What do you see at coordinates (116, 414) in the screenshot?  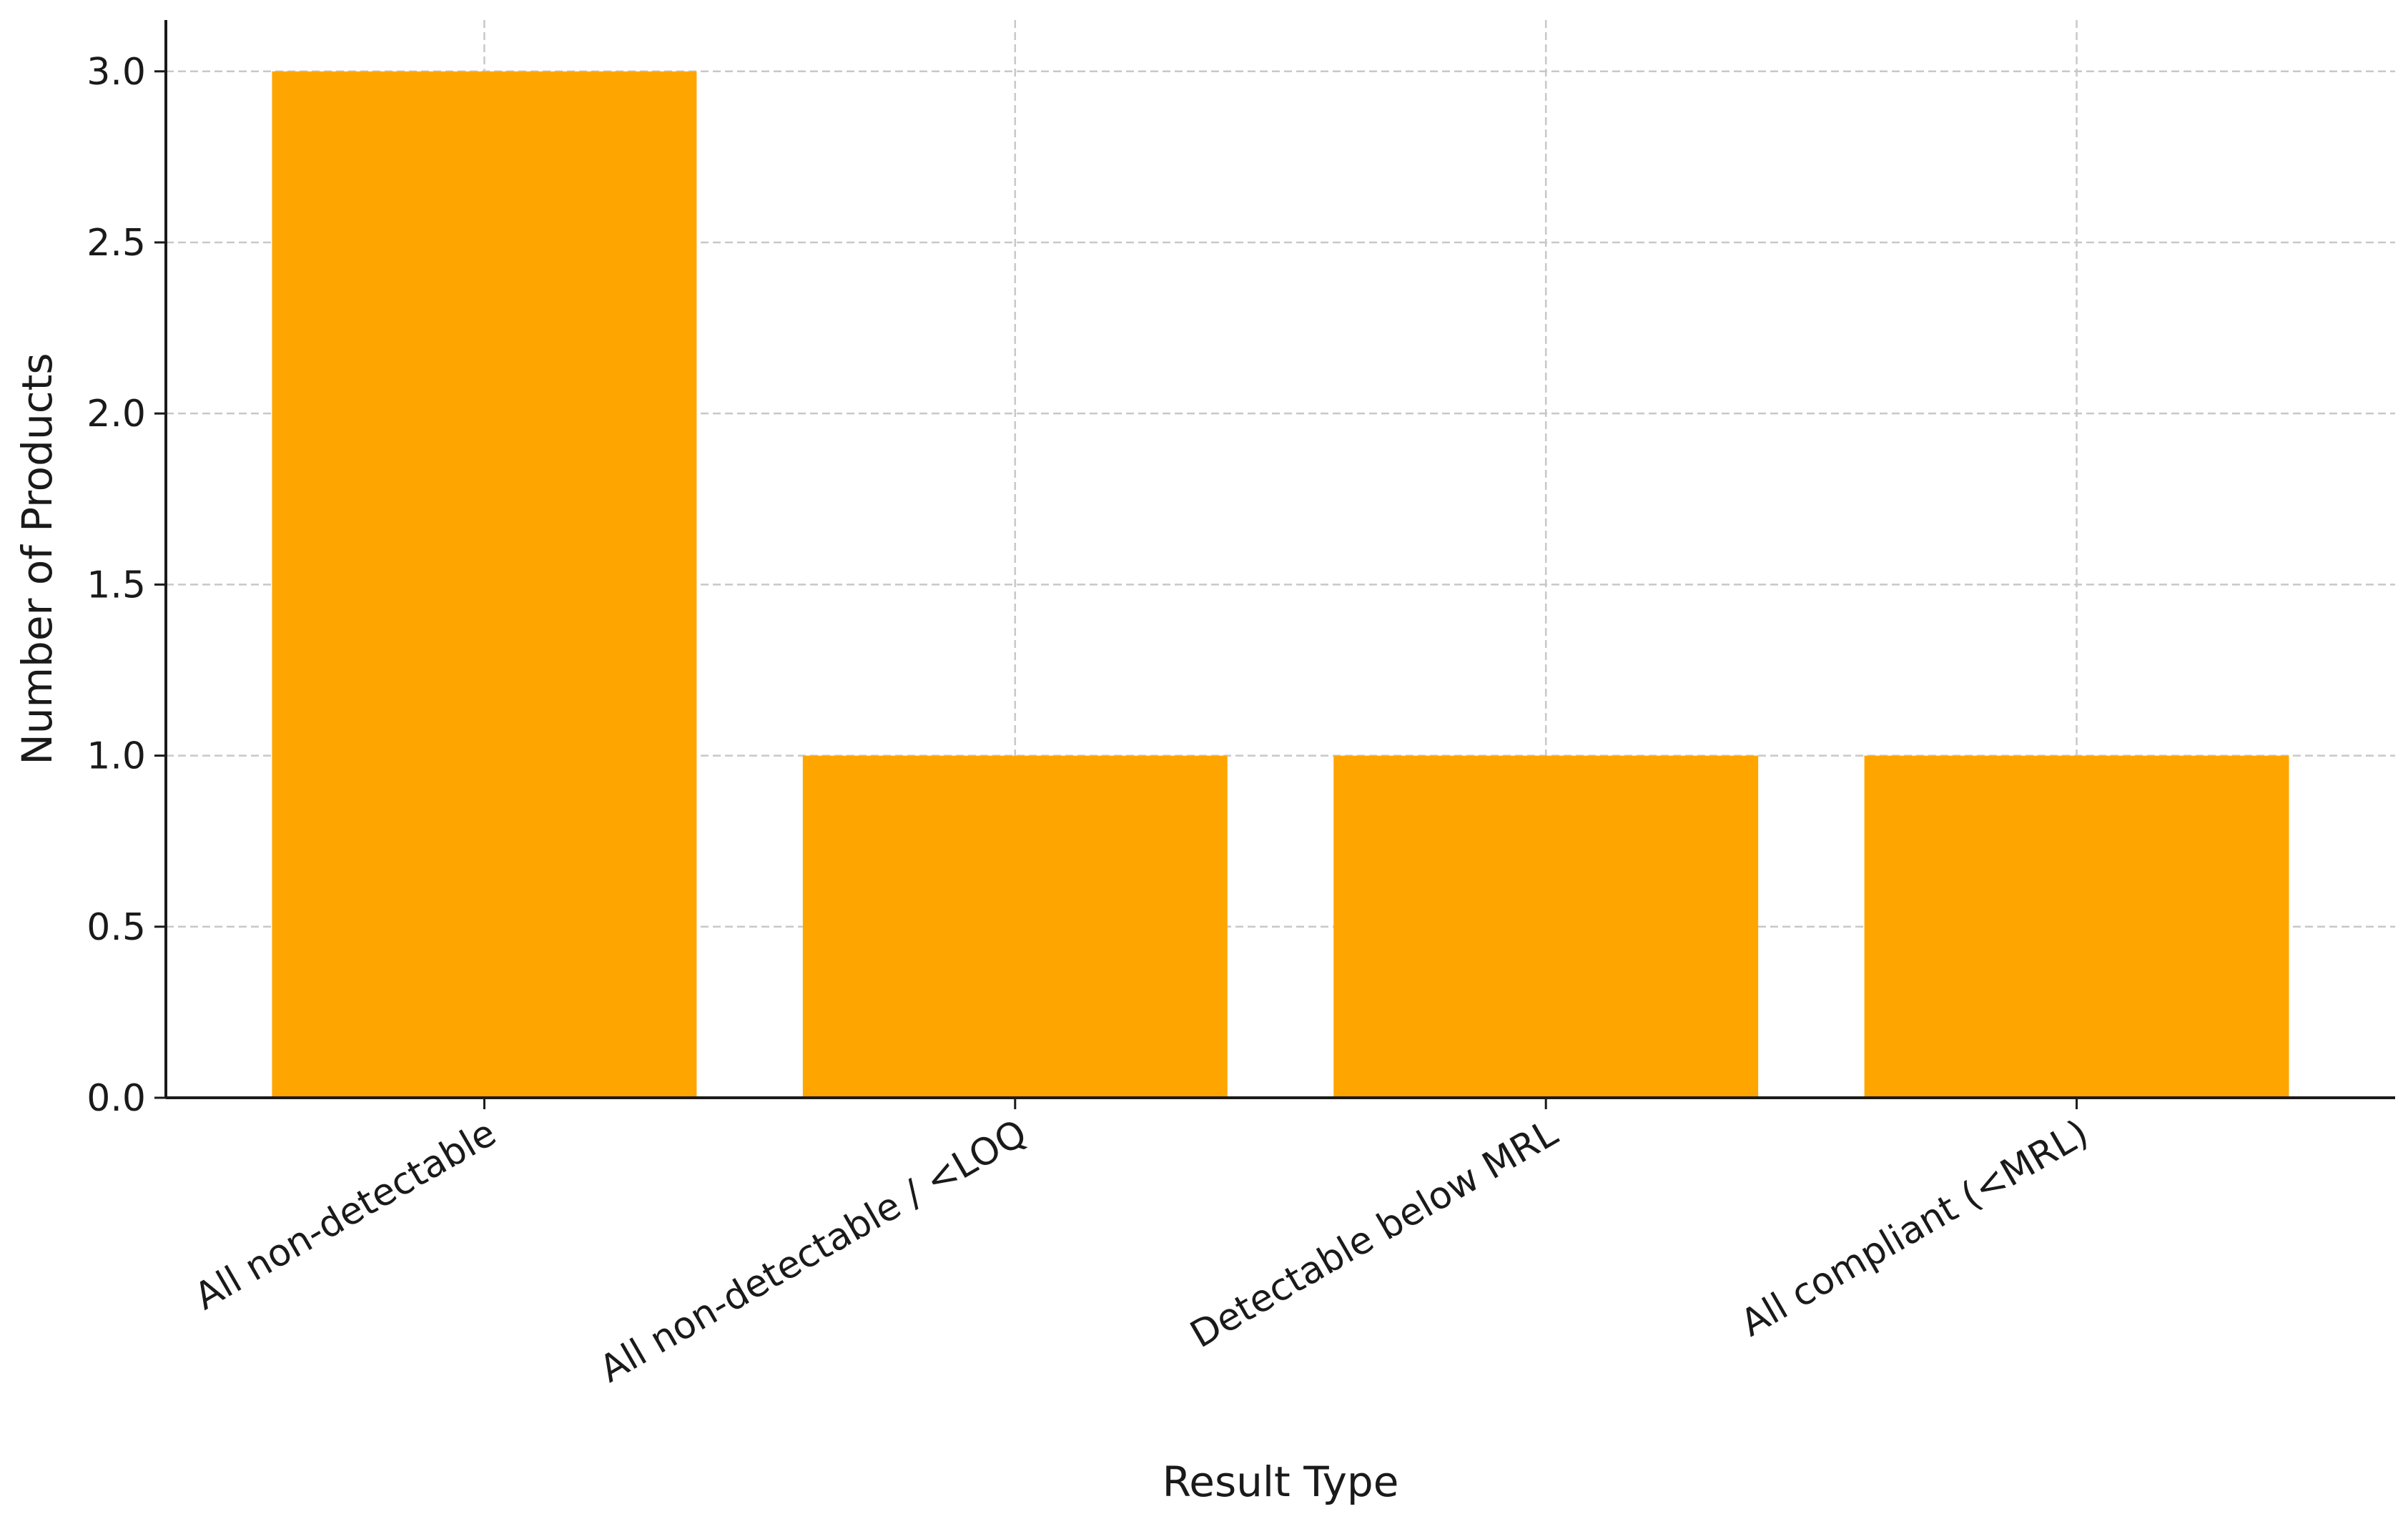 I see `y-tick-label: 2.0` at bounding box center [116, 414].